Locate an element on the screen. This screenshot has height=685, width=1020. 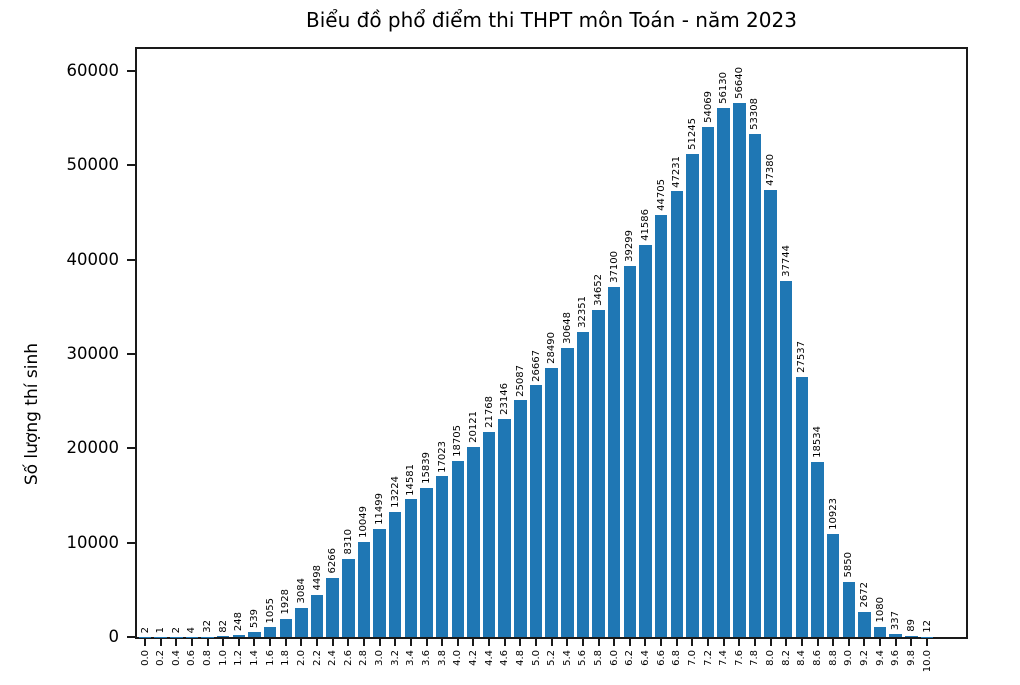
x-tick-label: 7.6 is located at coordinates (739, 658).